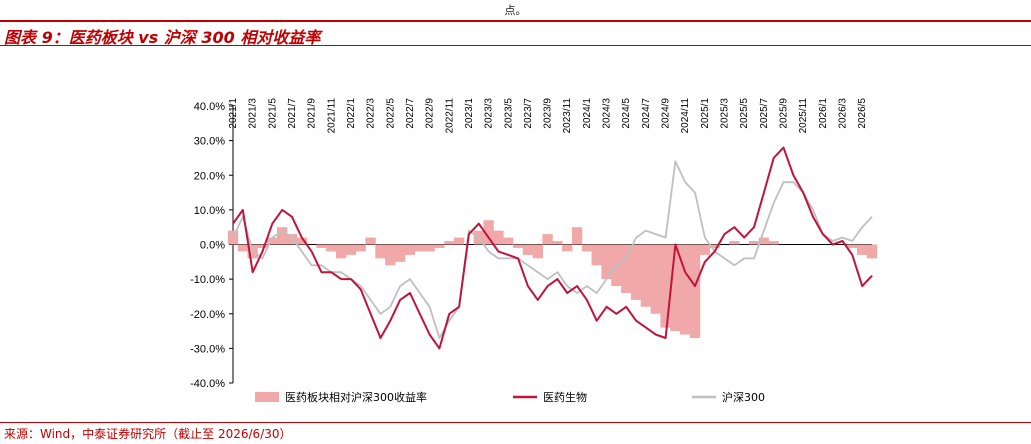  What do you see at coordinates (607, 113) in the screenshot?
I see `x-tick-label: 2024/3` at bounding box center [607, 113].